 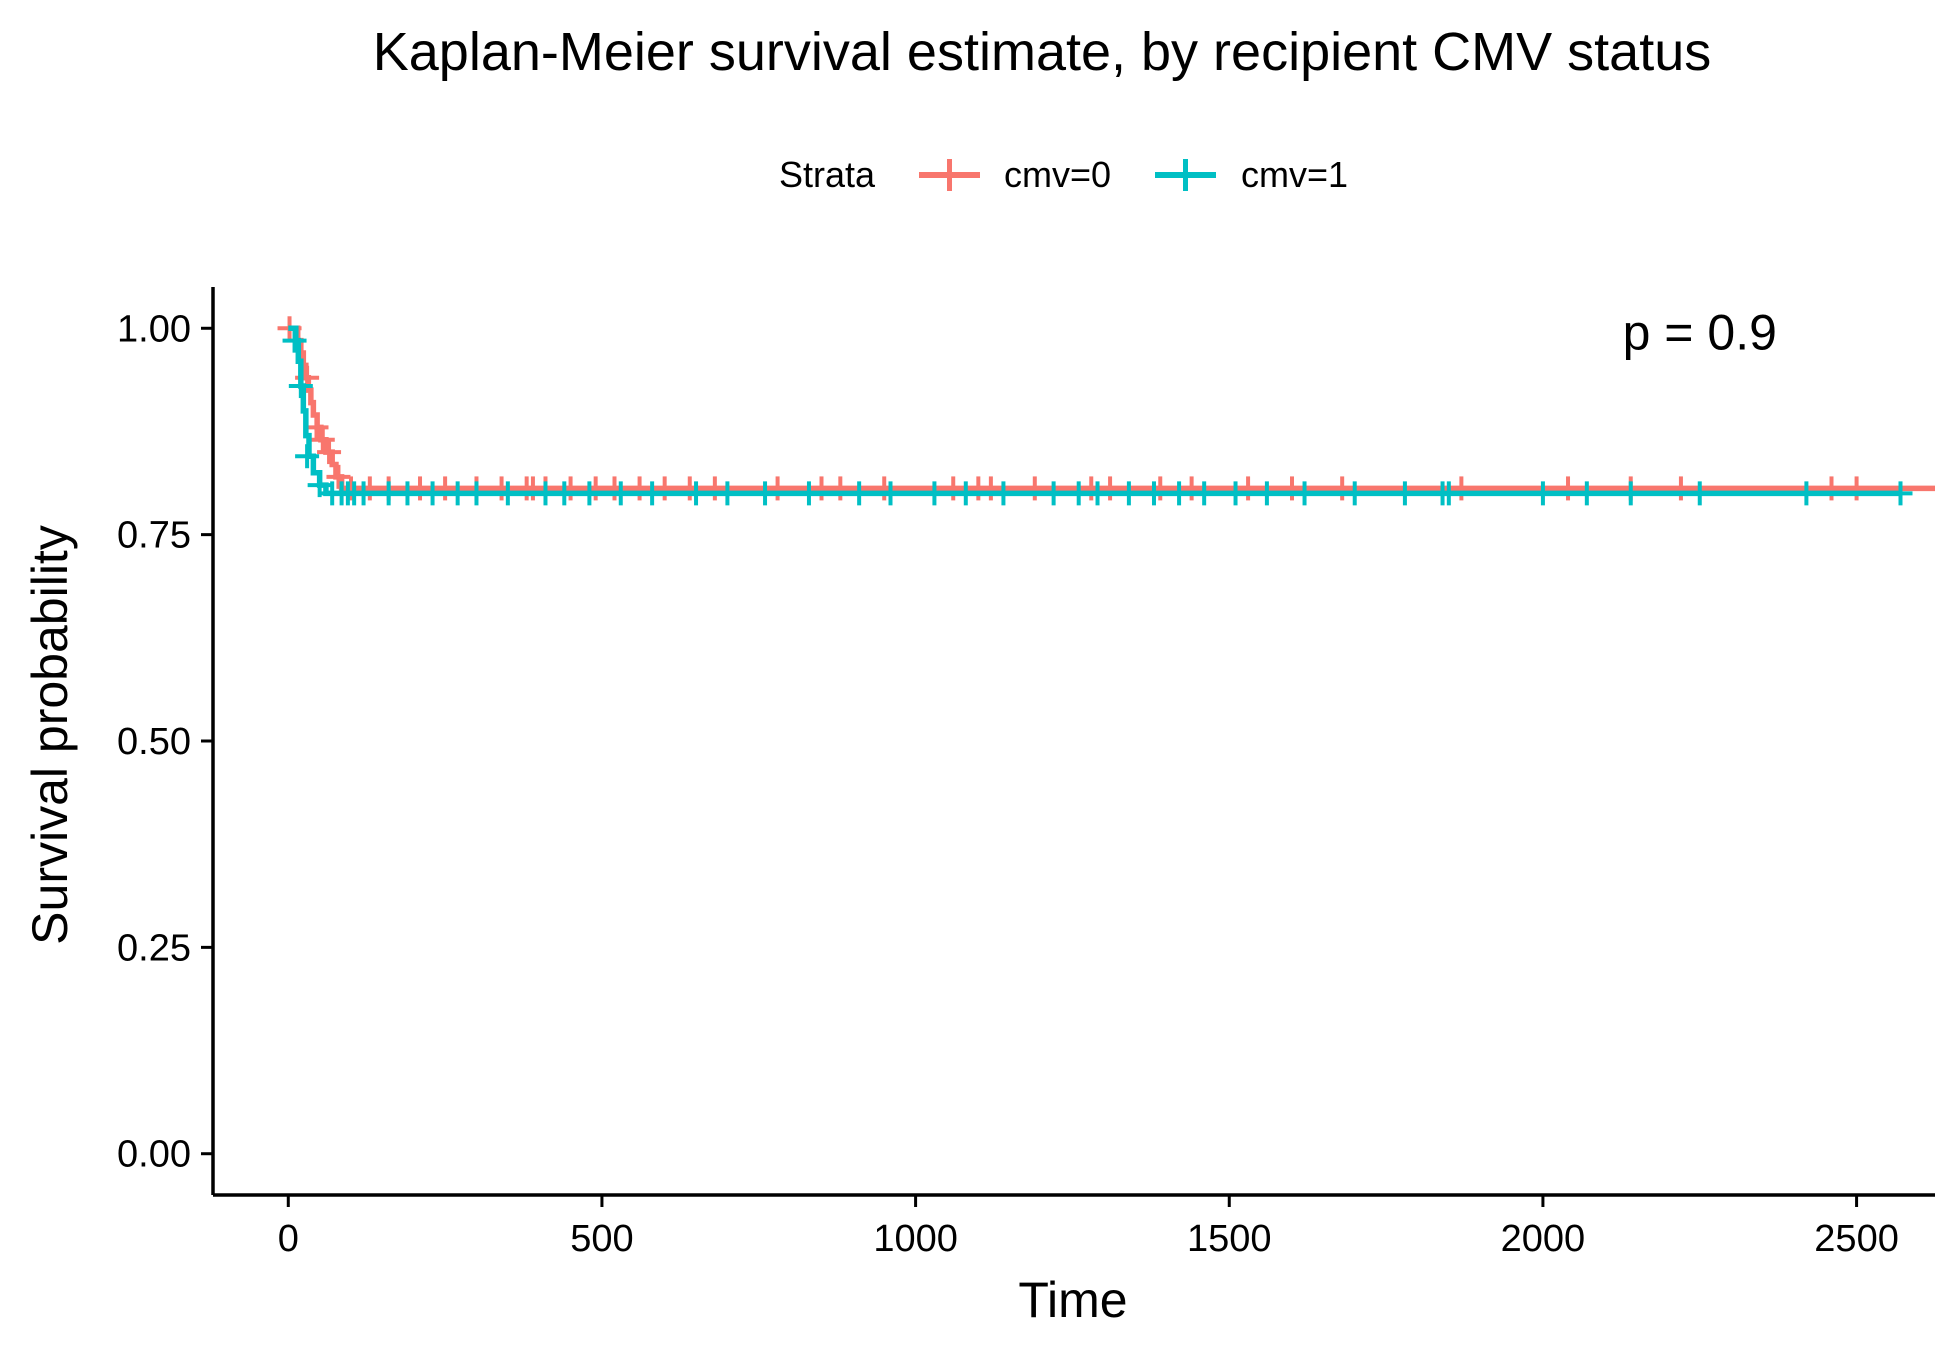 I want to click on y-tick-label: 0.00, so click(x=154, y=1155).